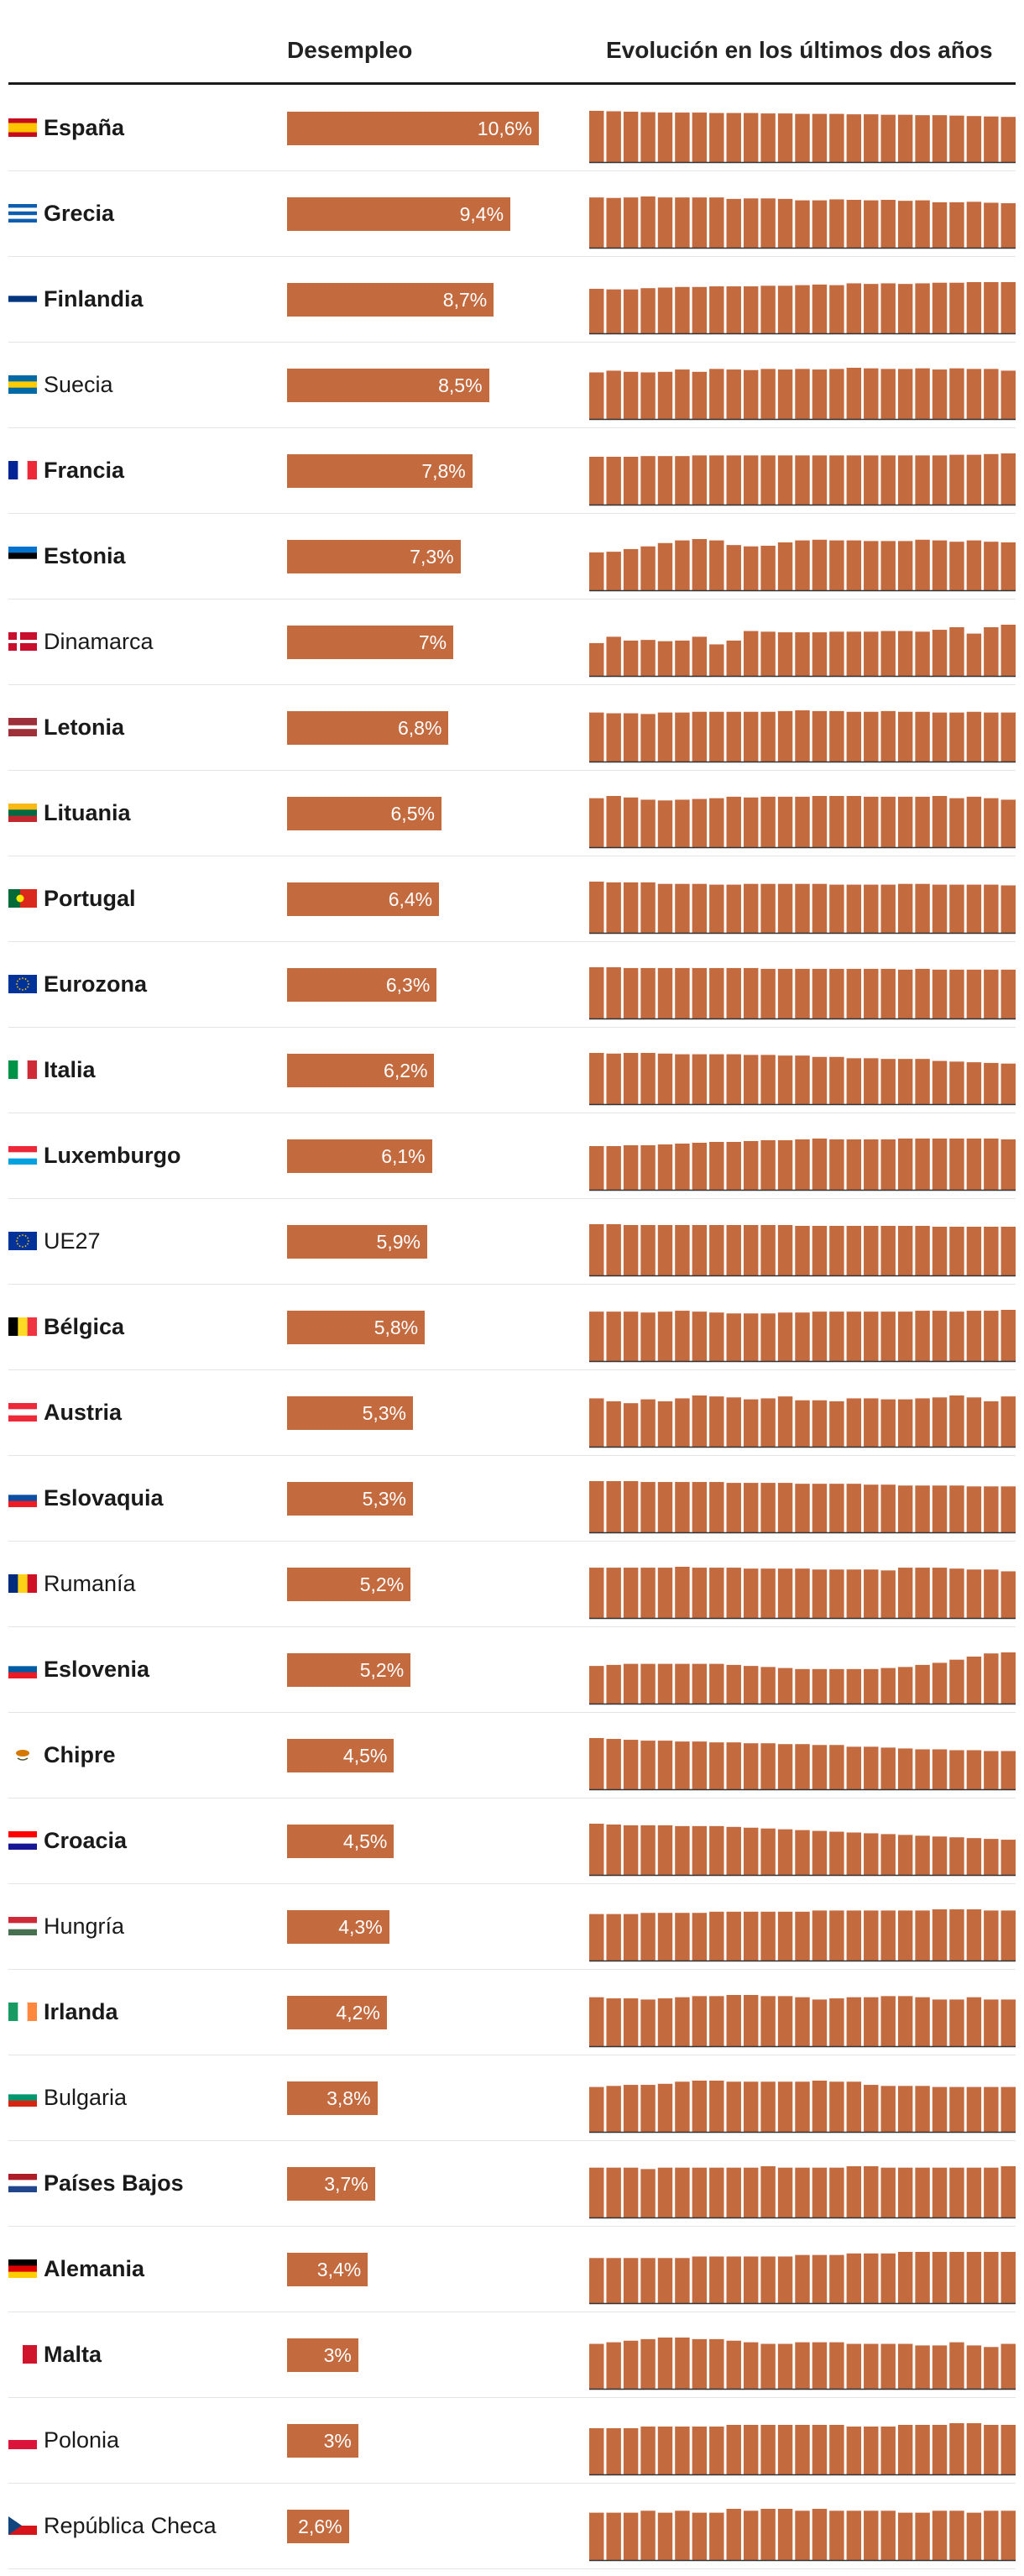  What do you see at coordinates (96, 984) in the screenshot?
I see `country-name: Eurozona` at bounding box center [96, 984].